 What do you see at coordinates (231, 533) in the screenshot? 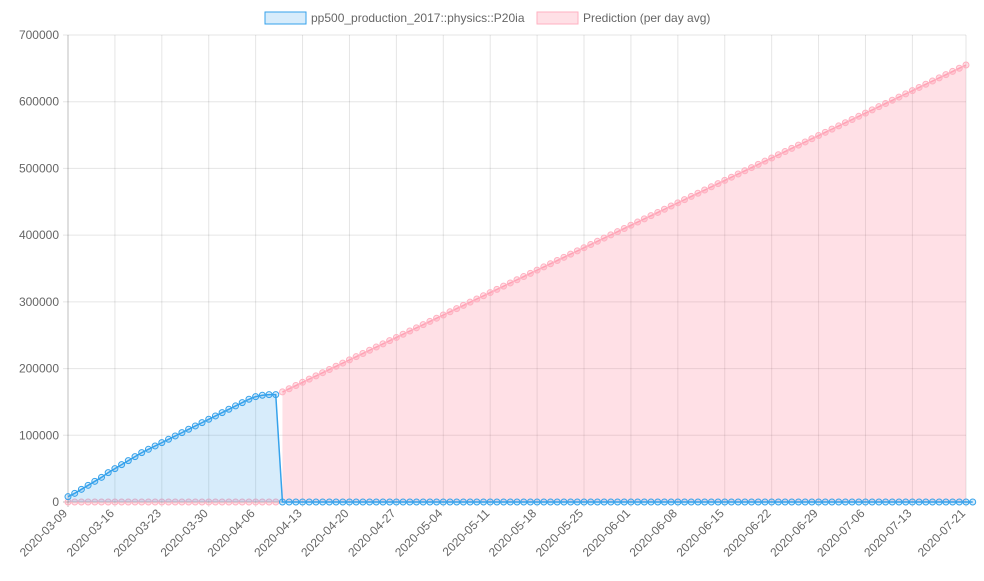
I see `x-tick-label: 2020-04-06` at bounding box center [231, 533].